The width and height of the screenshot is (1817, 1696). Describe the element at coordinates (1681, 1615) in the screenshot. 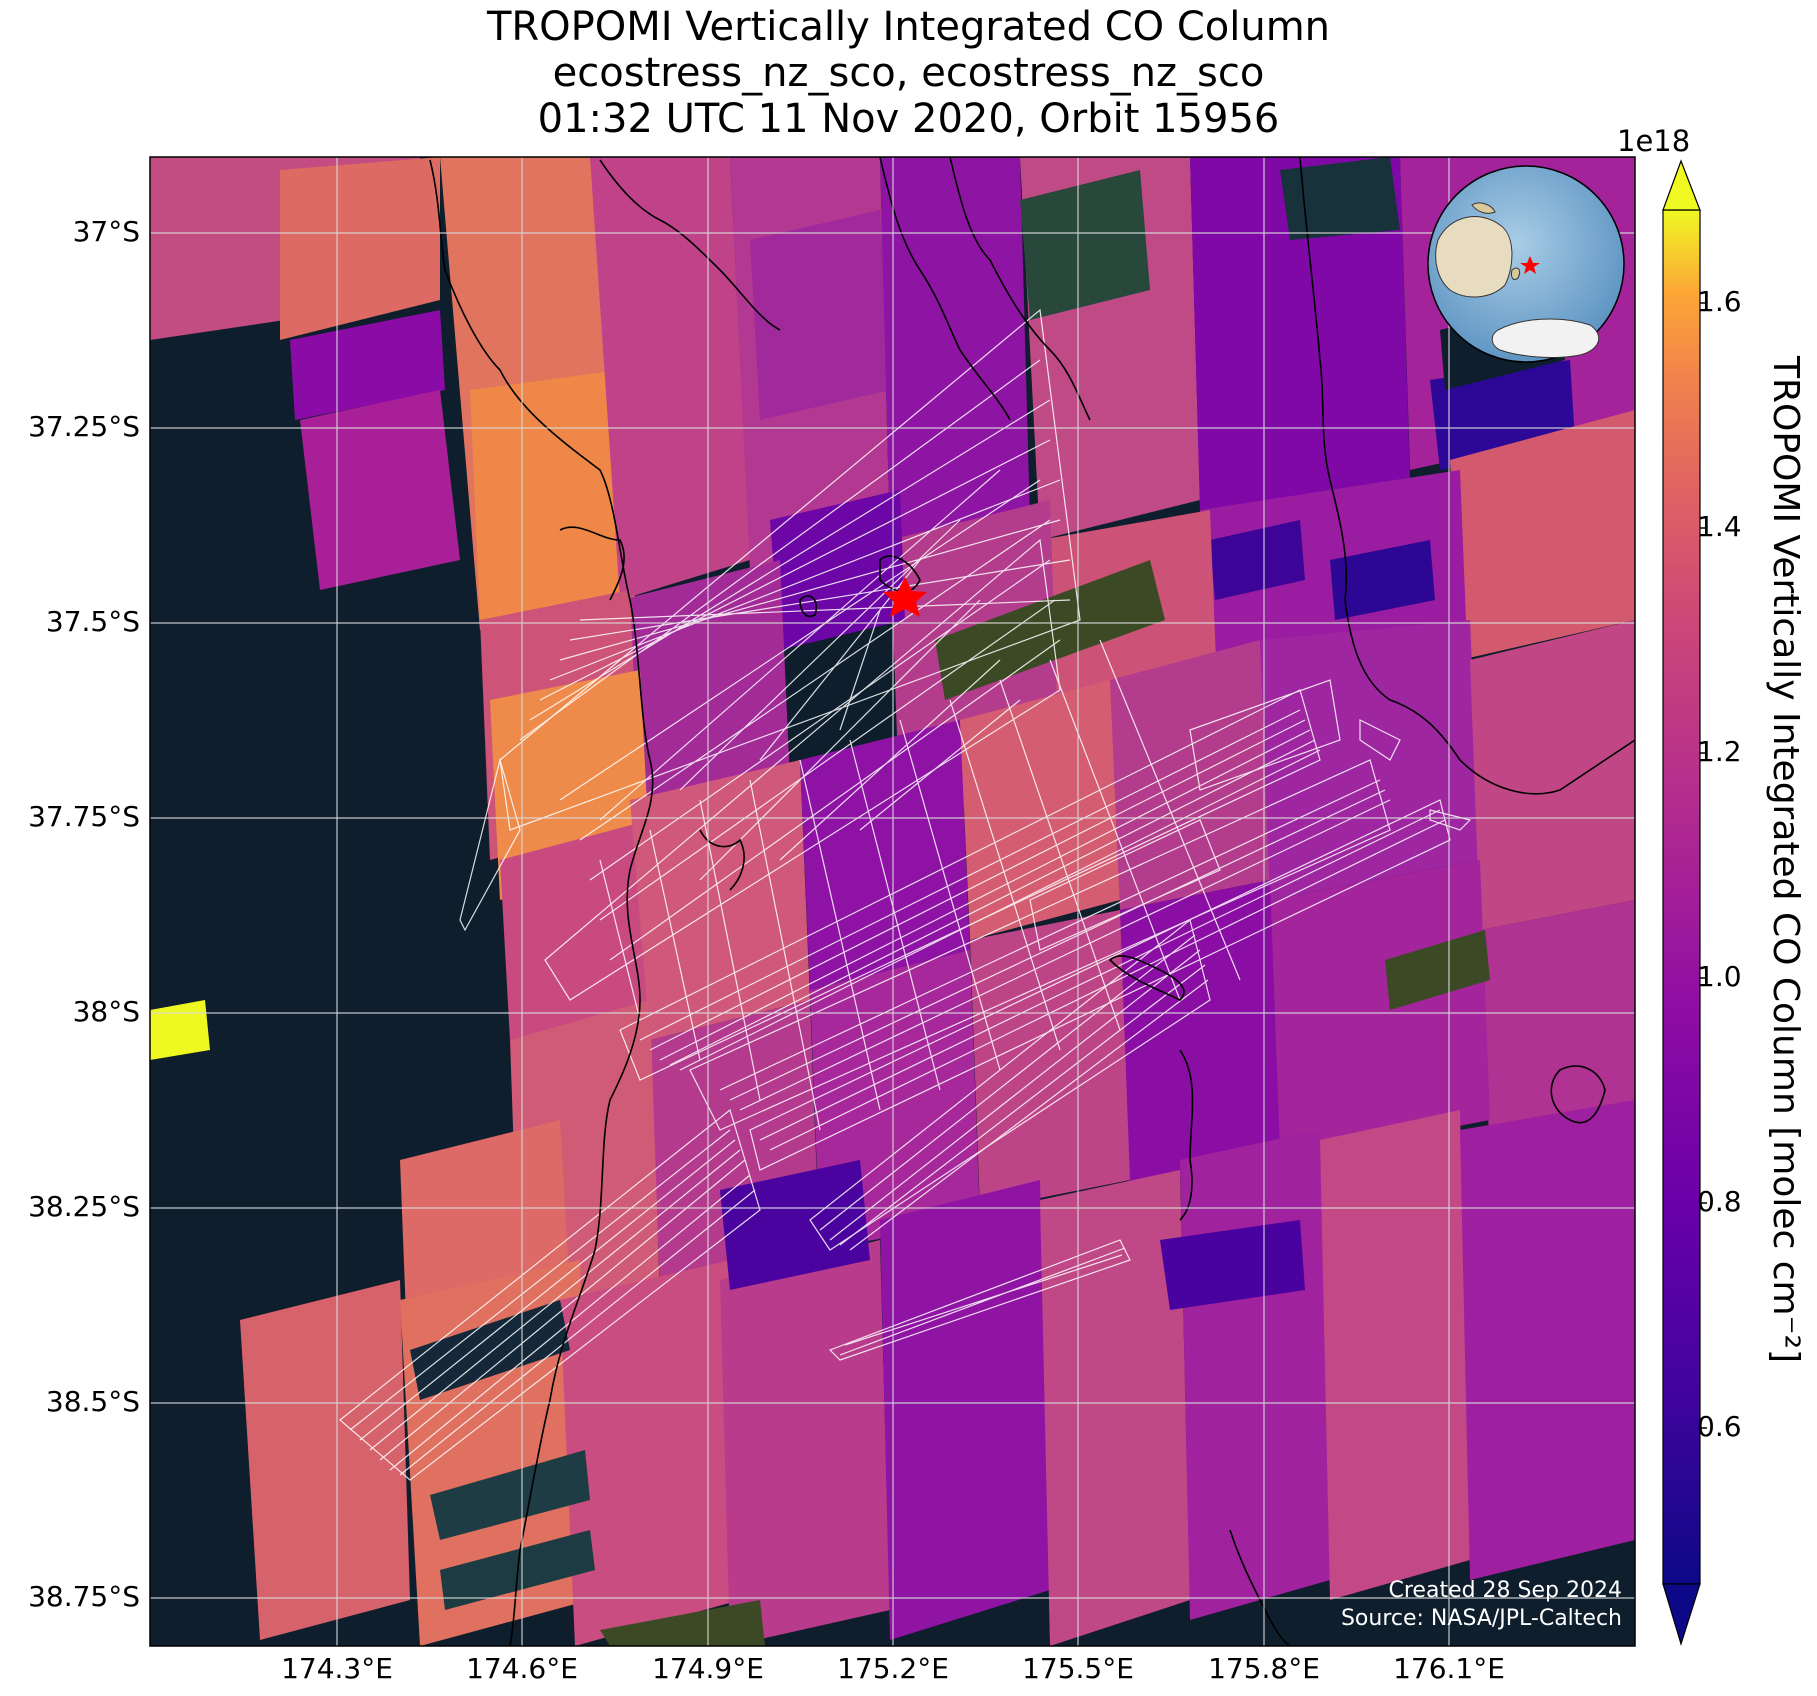

I see `colorbar-min-extend` at that location.